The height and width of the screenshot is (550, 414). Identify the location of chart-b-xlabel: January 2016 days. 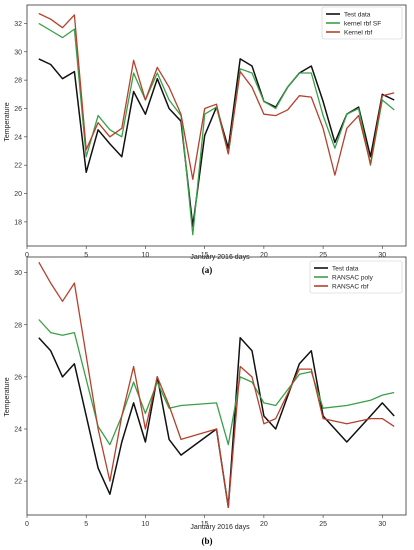
(220, 527).